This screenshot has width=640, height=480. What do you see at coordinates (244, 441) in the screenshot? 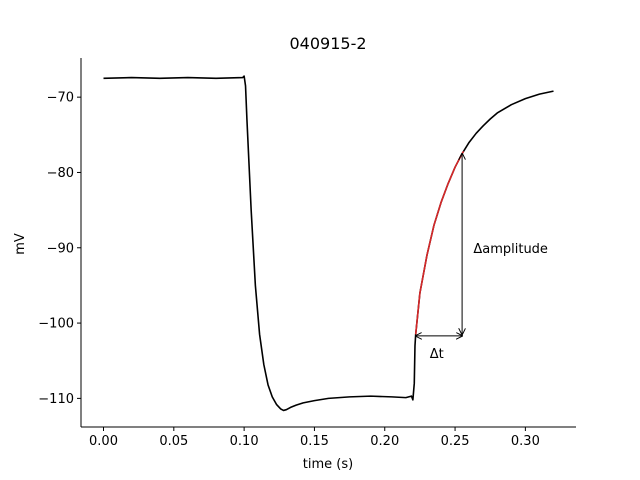
I see `x-tick-label: 0.10` at bounding box center [244, 441].